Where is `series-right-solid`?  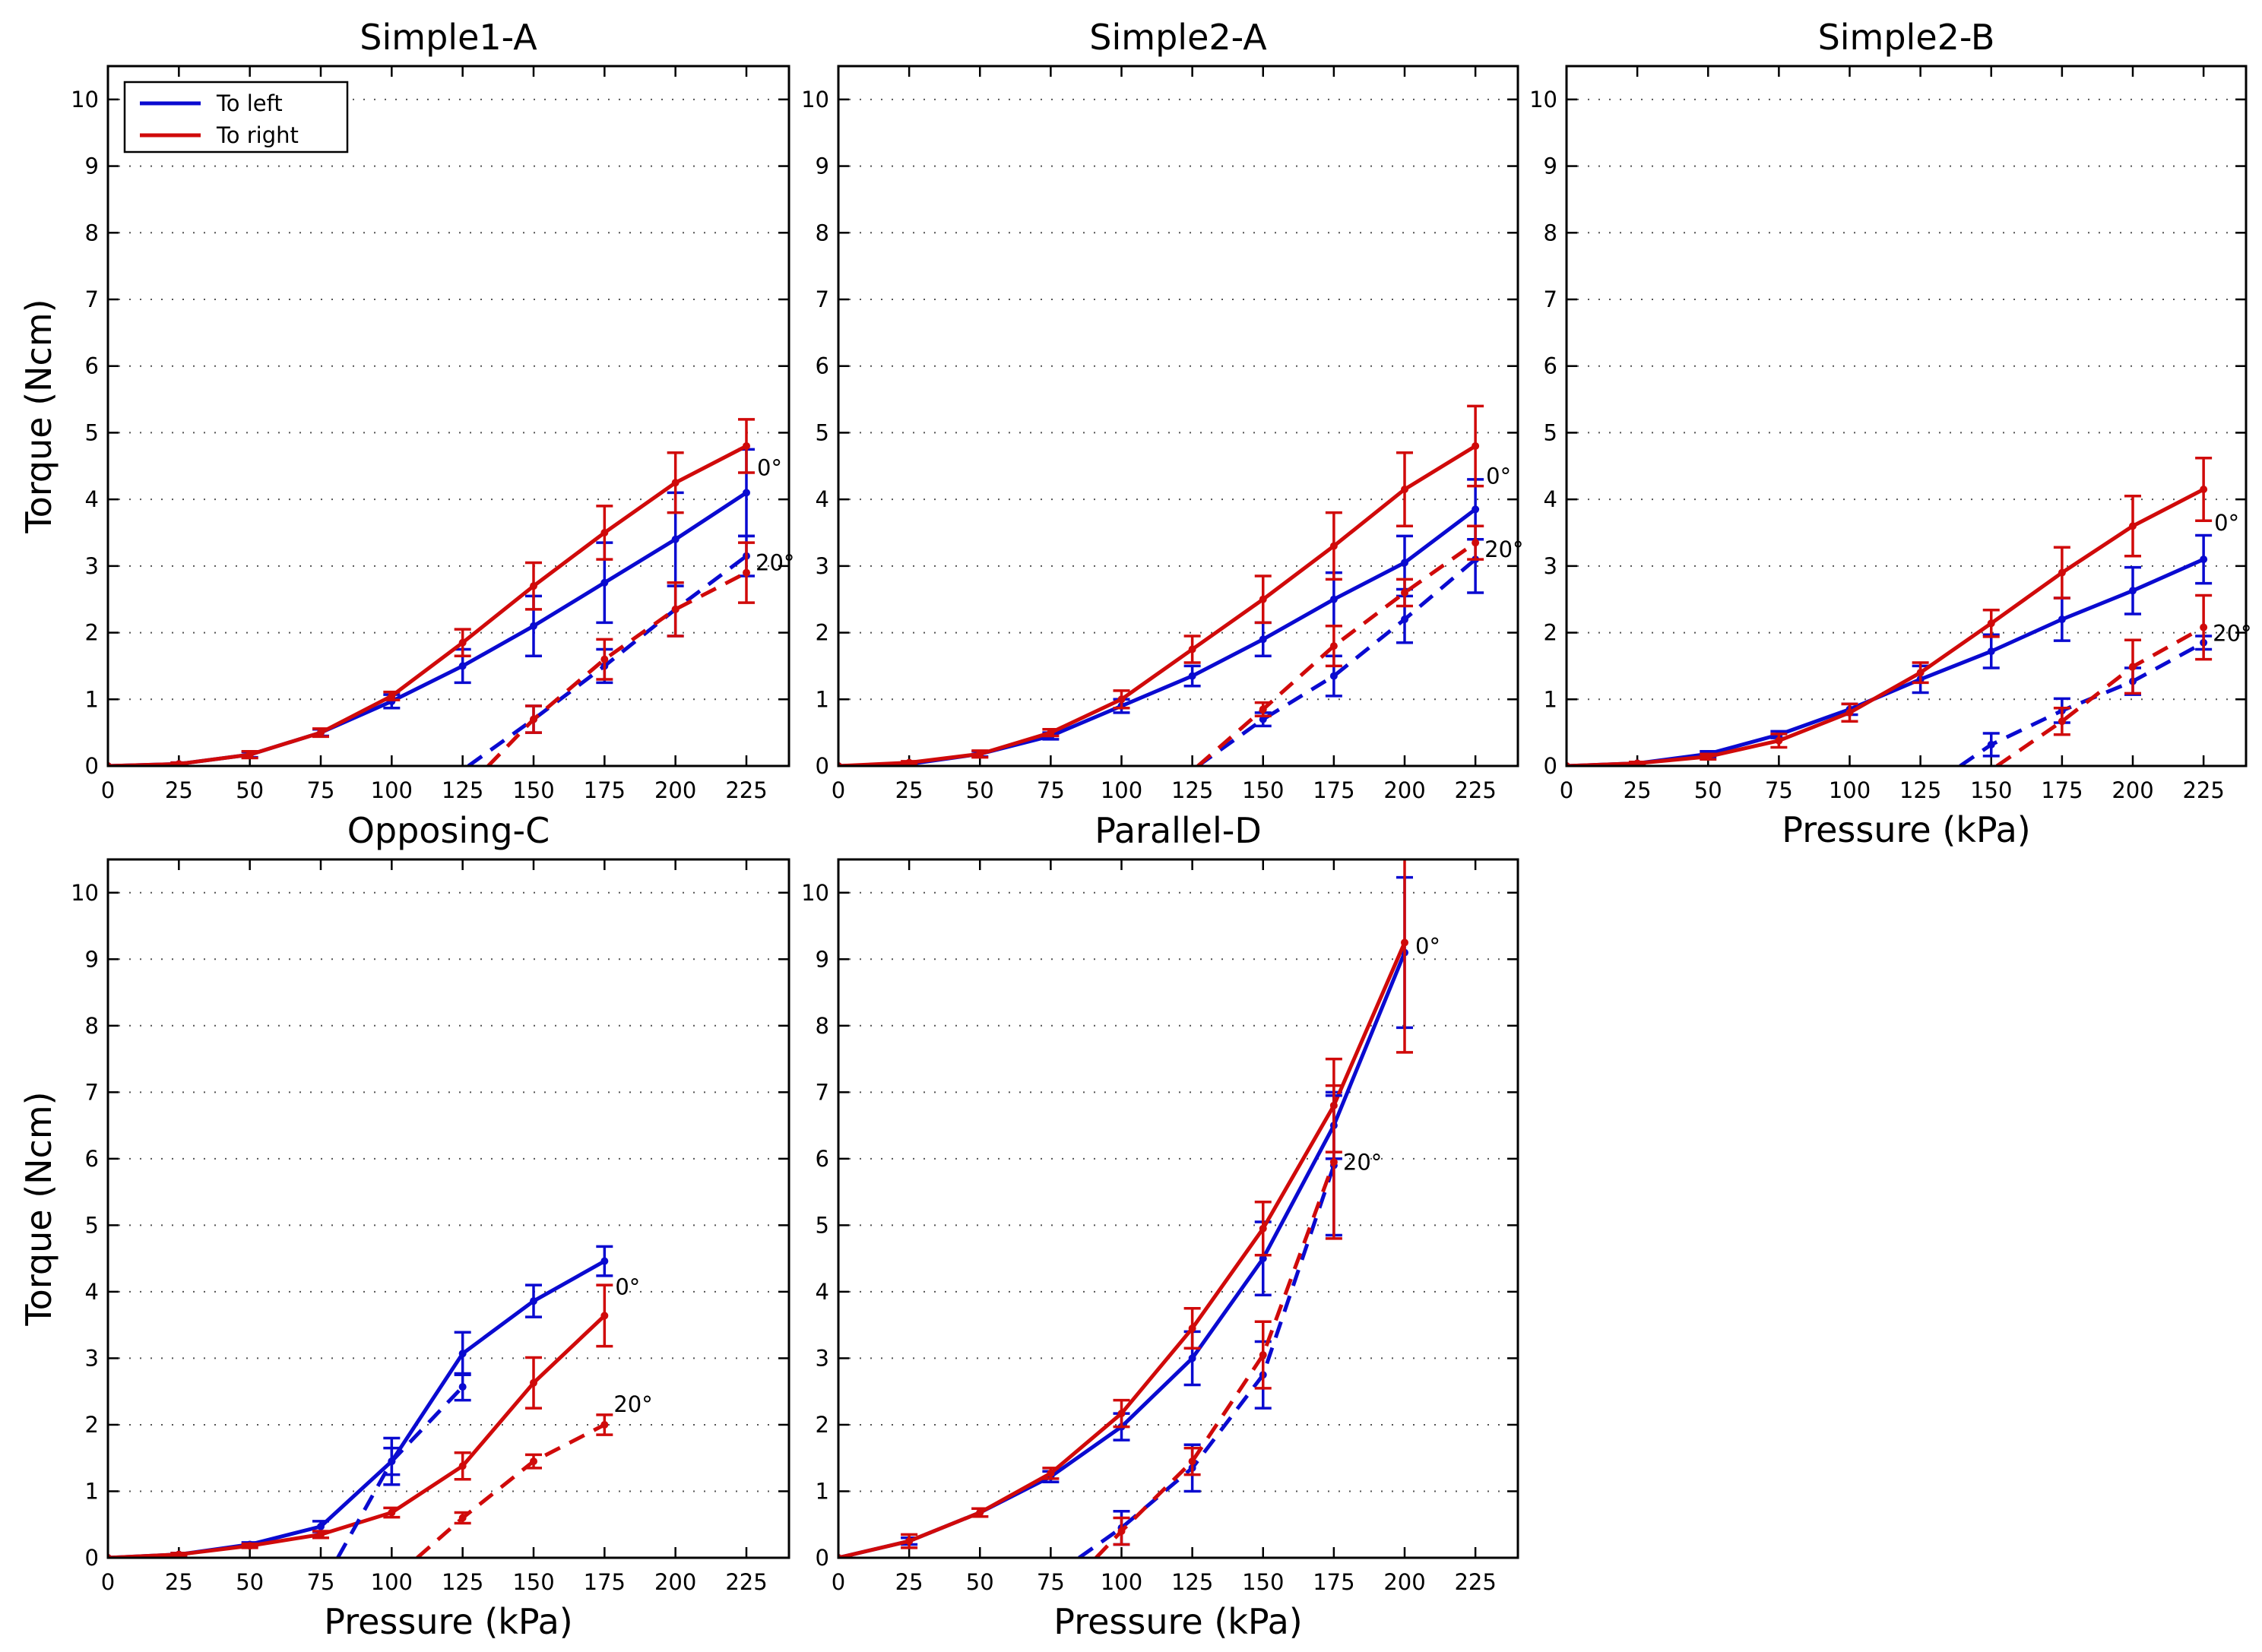 series-right-solid is located at coordinates (1890, 611).